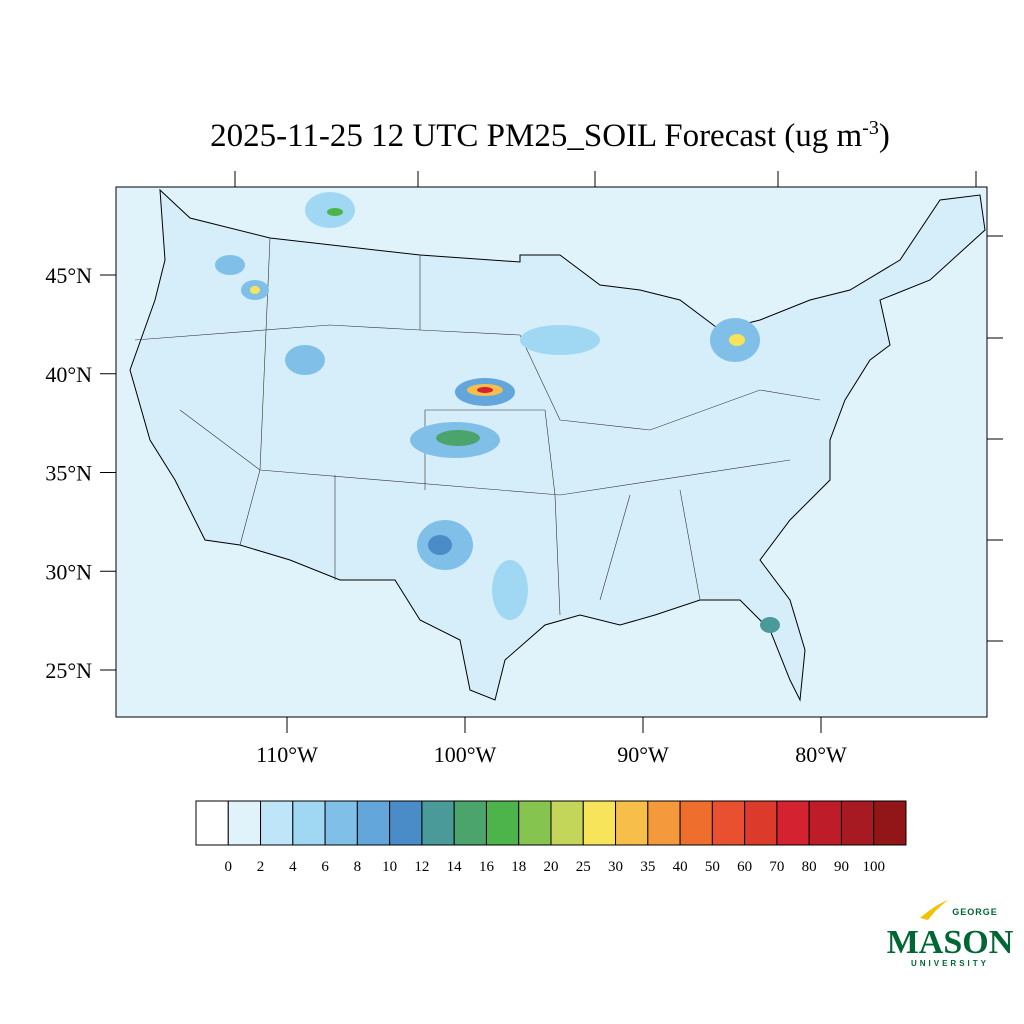 Image resolution: width=1024 pixels, height=1024 pixels. Describe the element at coordinates (455, 867) in the screenshot. I see `colorbar-label: 14` at that location.